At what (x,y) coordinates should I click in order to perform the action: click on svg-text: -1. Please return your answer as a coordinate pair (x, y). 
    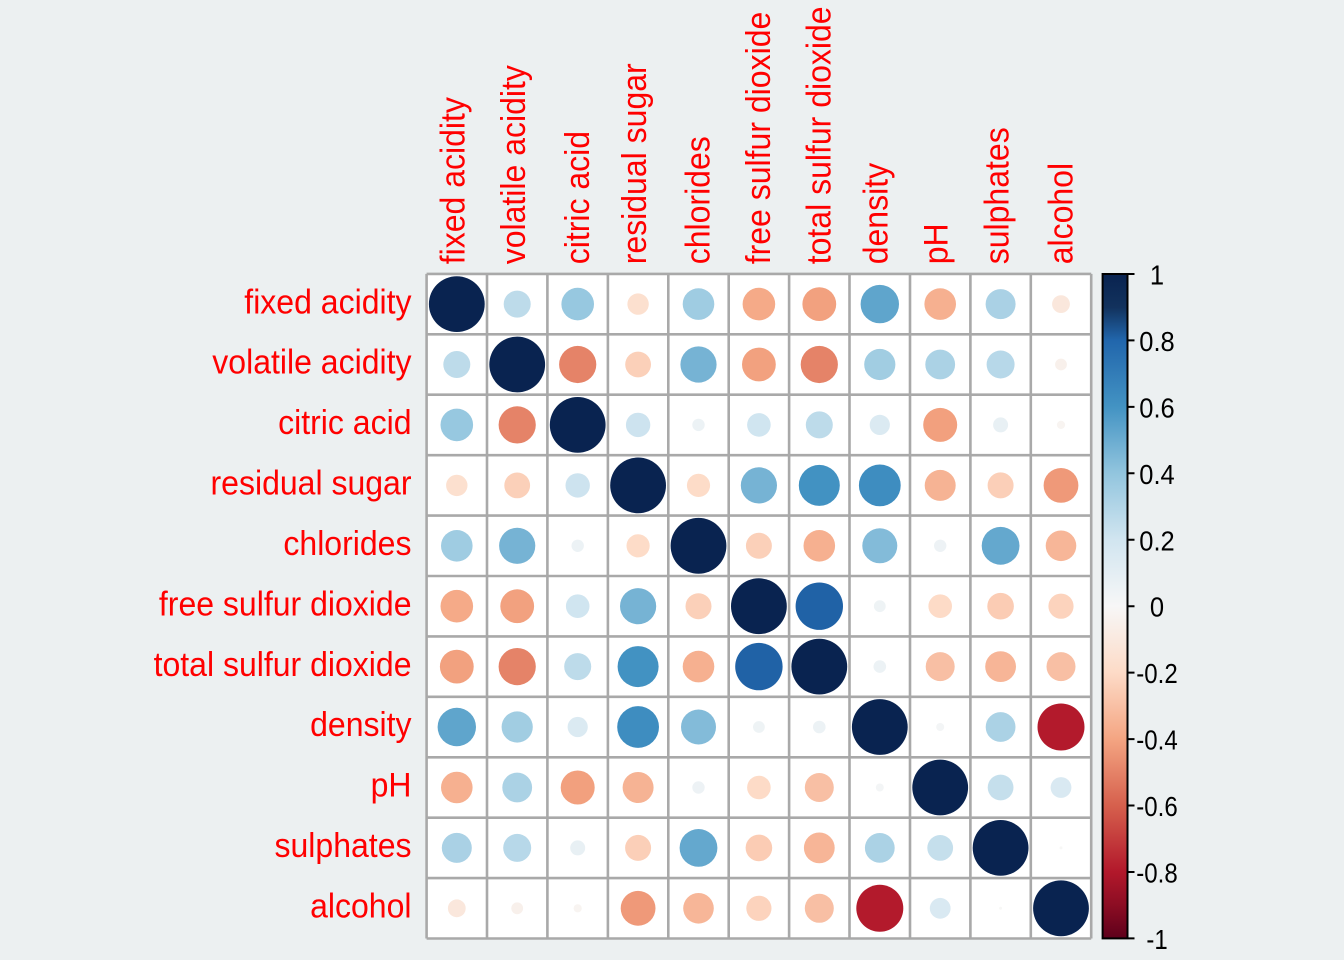
    Looking at the image, I should click on (1156, 939).